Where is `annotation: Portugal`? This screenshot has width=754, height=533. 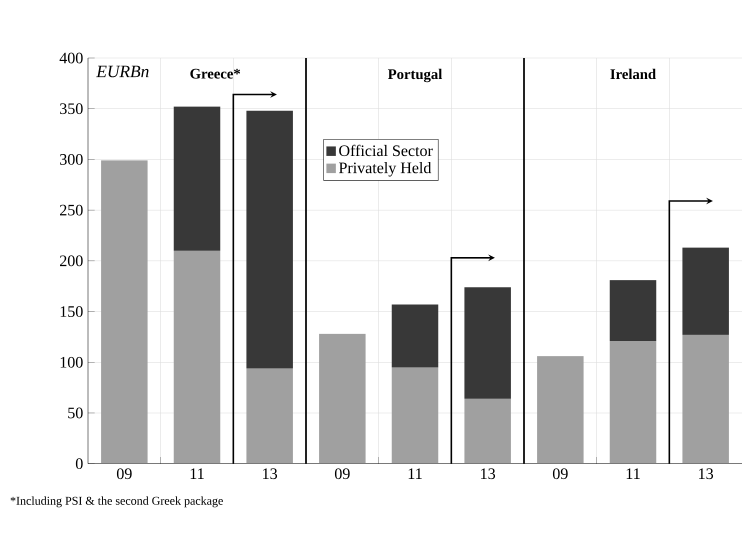
annotation: Portugal is located at coordinates (415, 75).